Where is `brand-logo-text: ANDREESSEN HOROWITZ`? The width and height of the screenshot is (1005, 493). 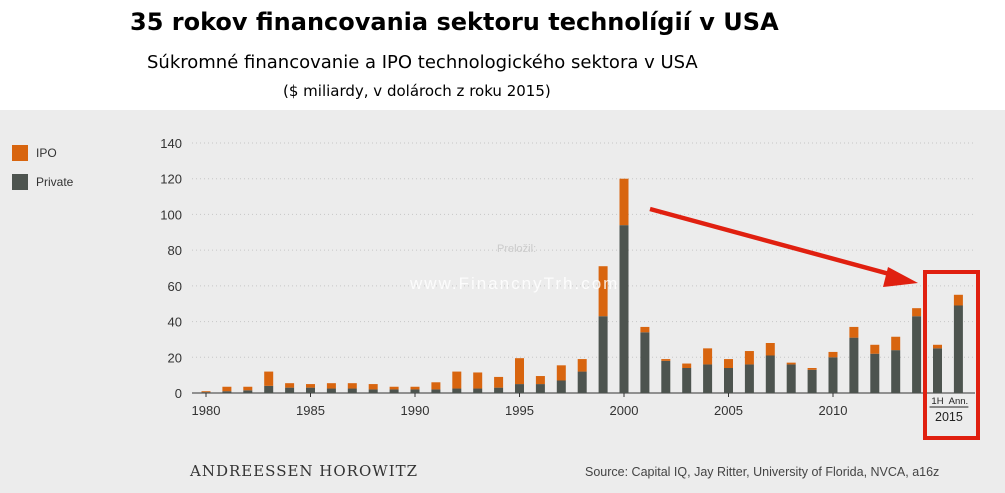
brand-logo-text: ANDREESSEN HOROWITZ is located at coordinates (304, 471).